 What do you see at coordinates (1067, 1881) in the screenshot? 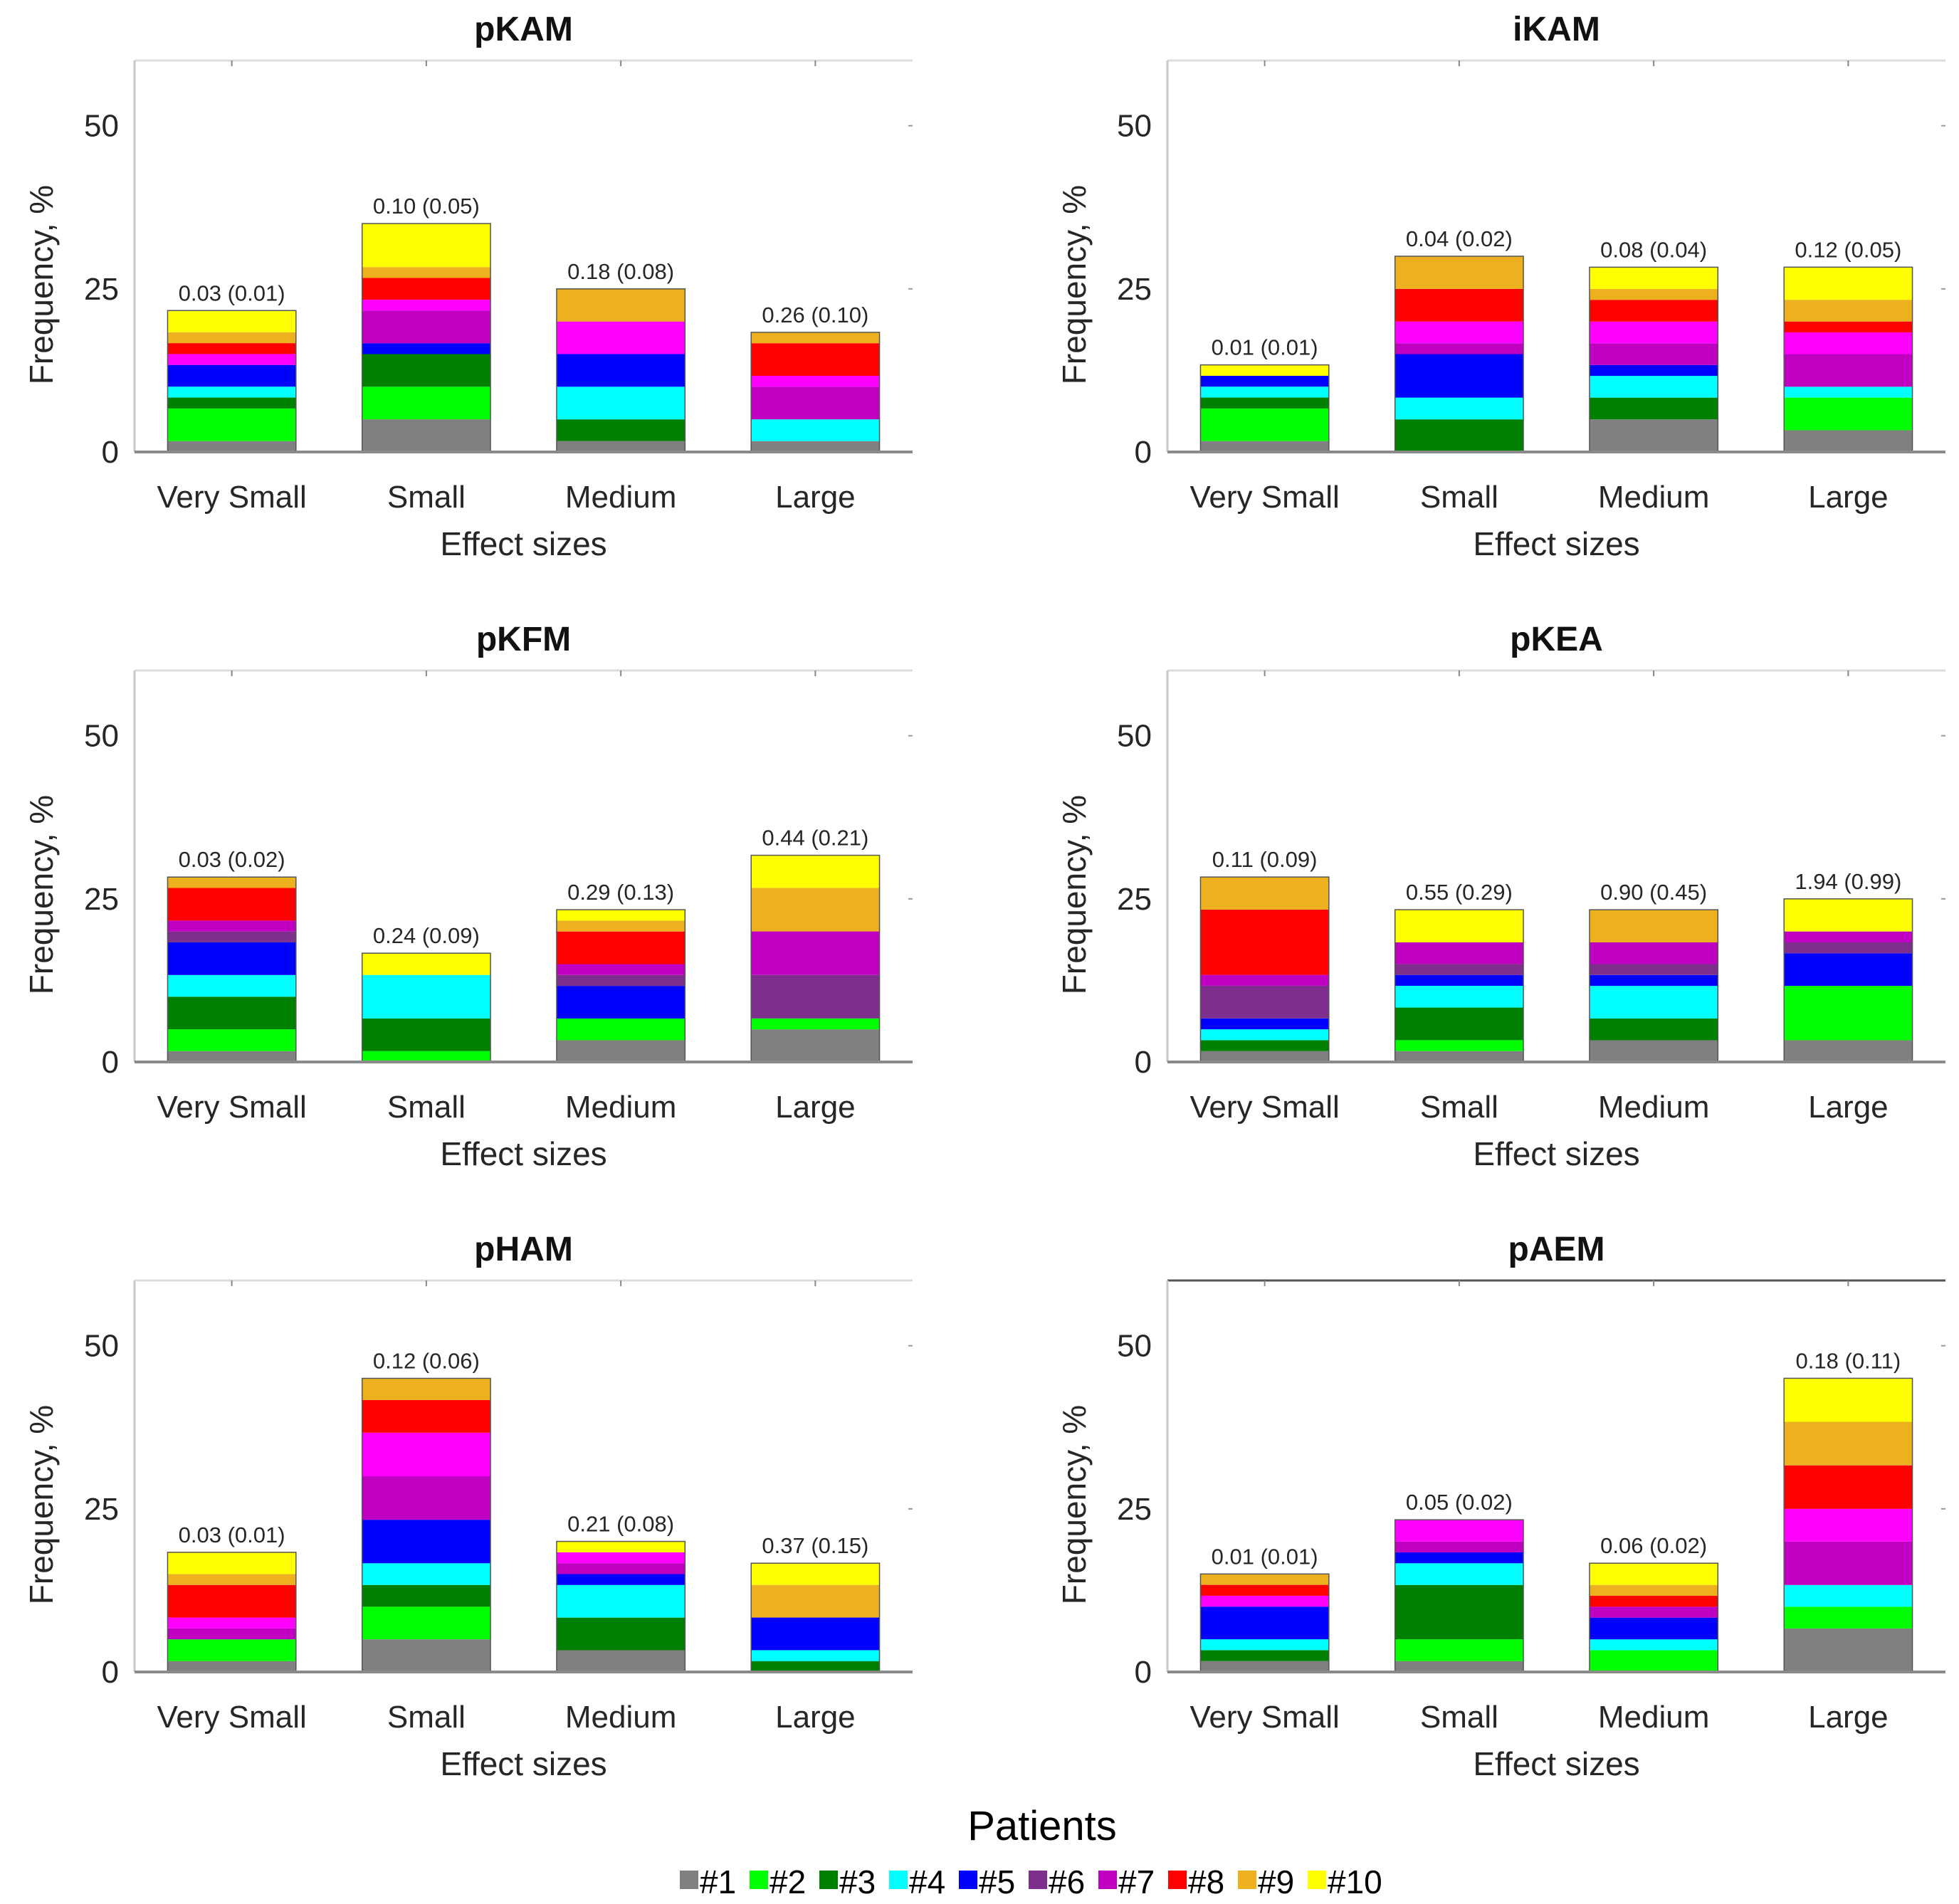
I see `legend-label: #6` at bounding box center [1067, 1881].